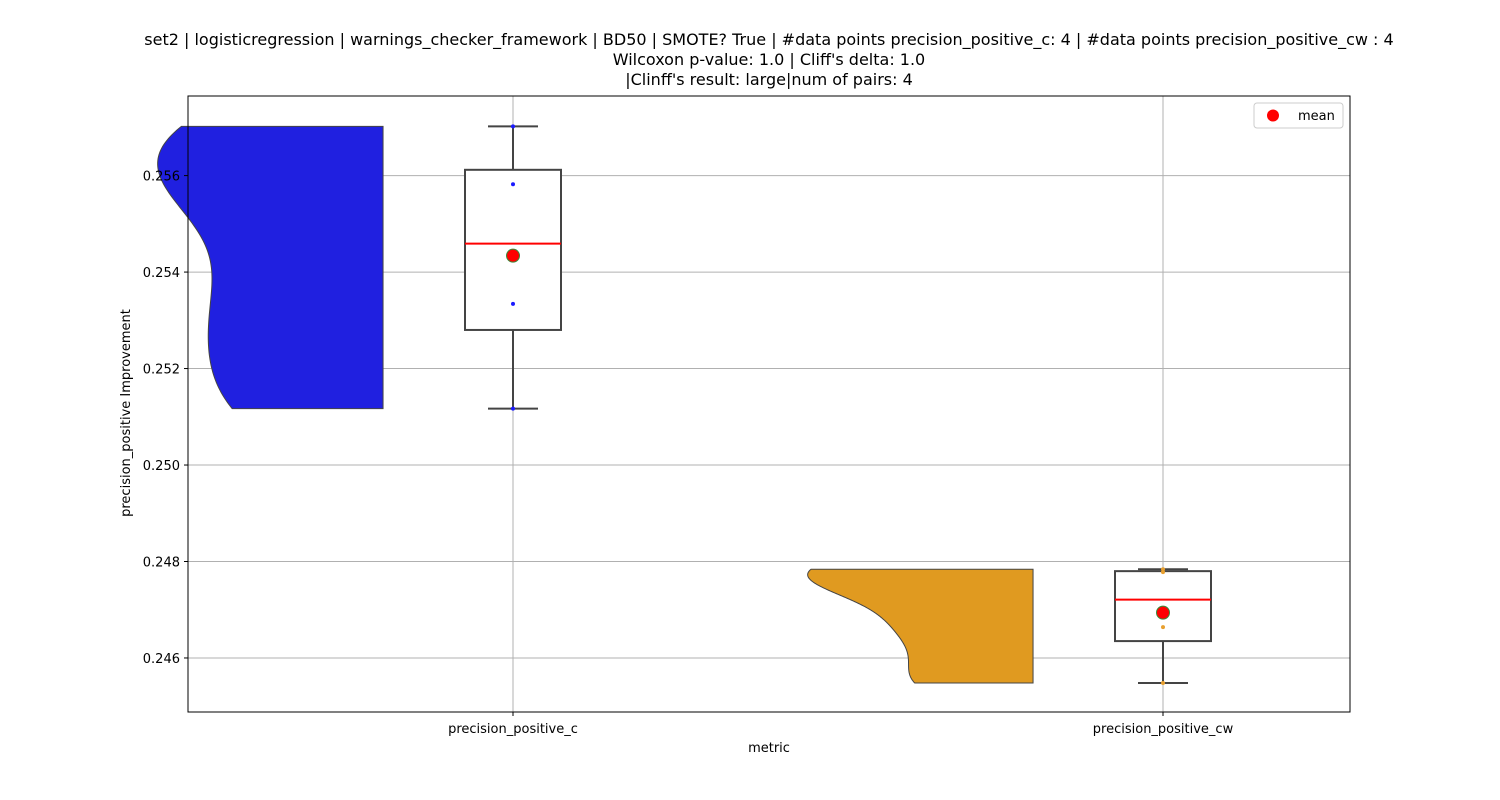  What do you see at coordinates (161, 273) in the screenshot?
I see `y-tick-label: 0.254` at bounding box center [161, 273].